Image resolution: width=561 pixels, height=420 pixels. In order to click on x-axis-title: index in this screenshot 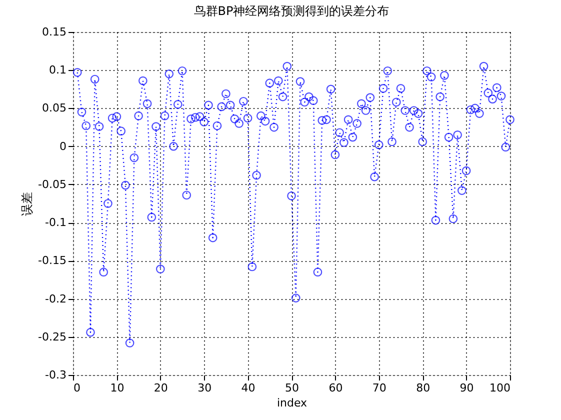, I will do `click(292, 403)`.